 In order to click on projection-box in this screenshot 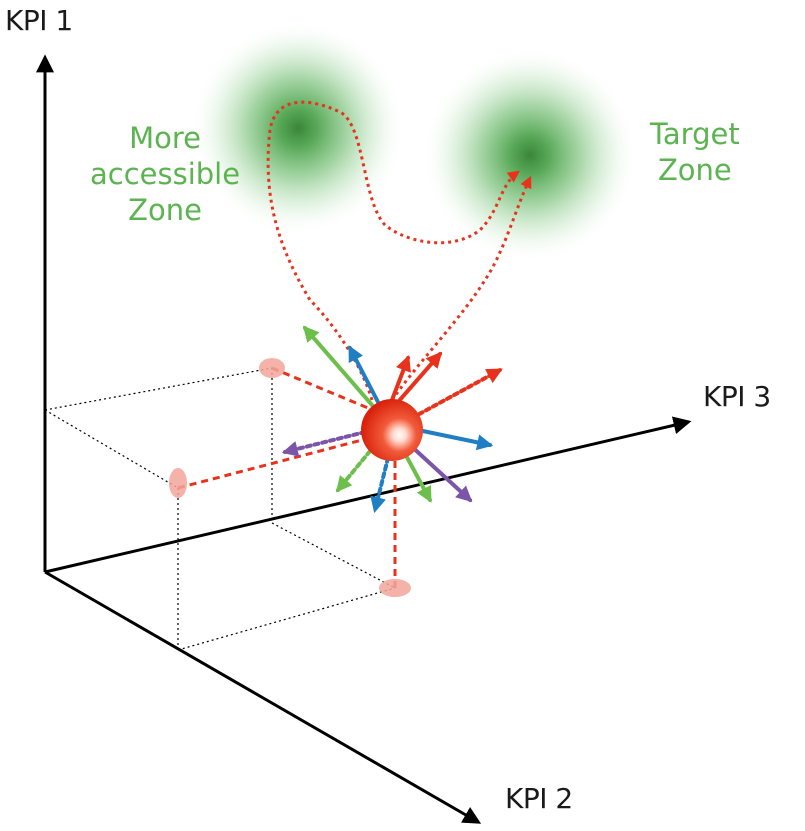, I will do `click(220, 509)`.